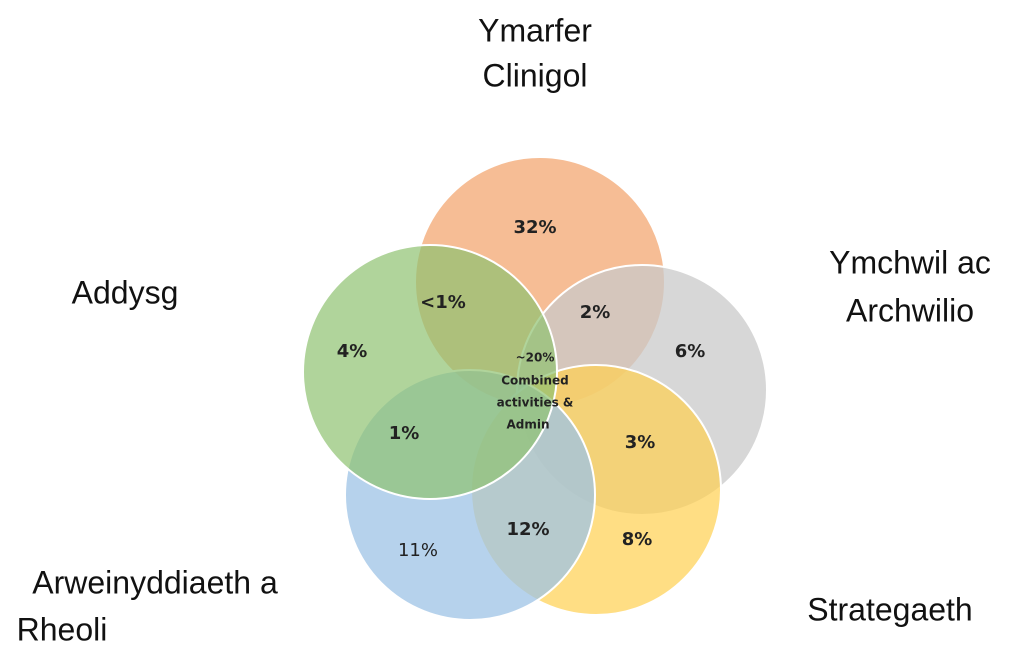 The width and height of the screenshot is (1017, 650). I want to click on center-label: activities &, so click(535, 403).